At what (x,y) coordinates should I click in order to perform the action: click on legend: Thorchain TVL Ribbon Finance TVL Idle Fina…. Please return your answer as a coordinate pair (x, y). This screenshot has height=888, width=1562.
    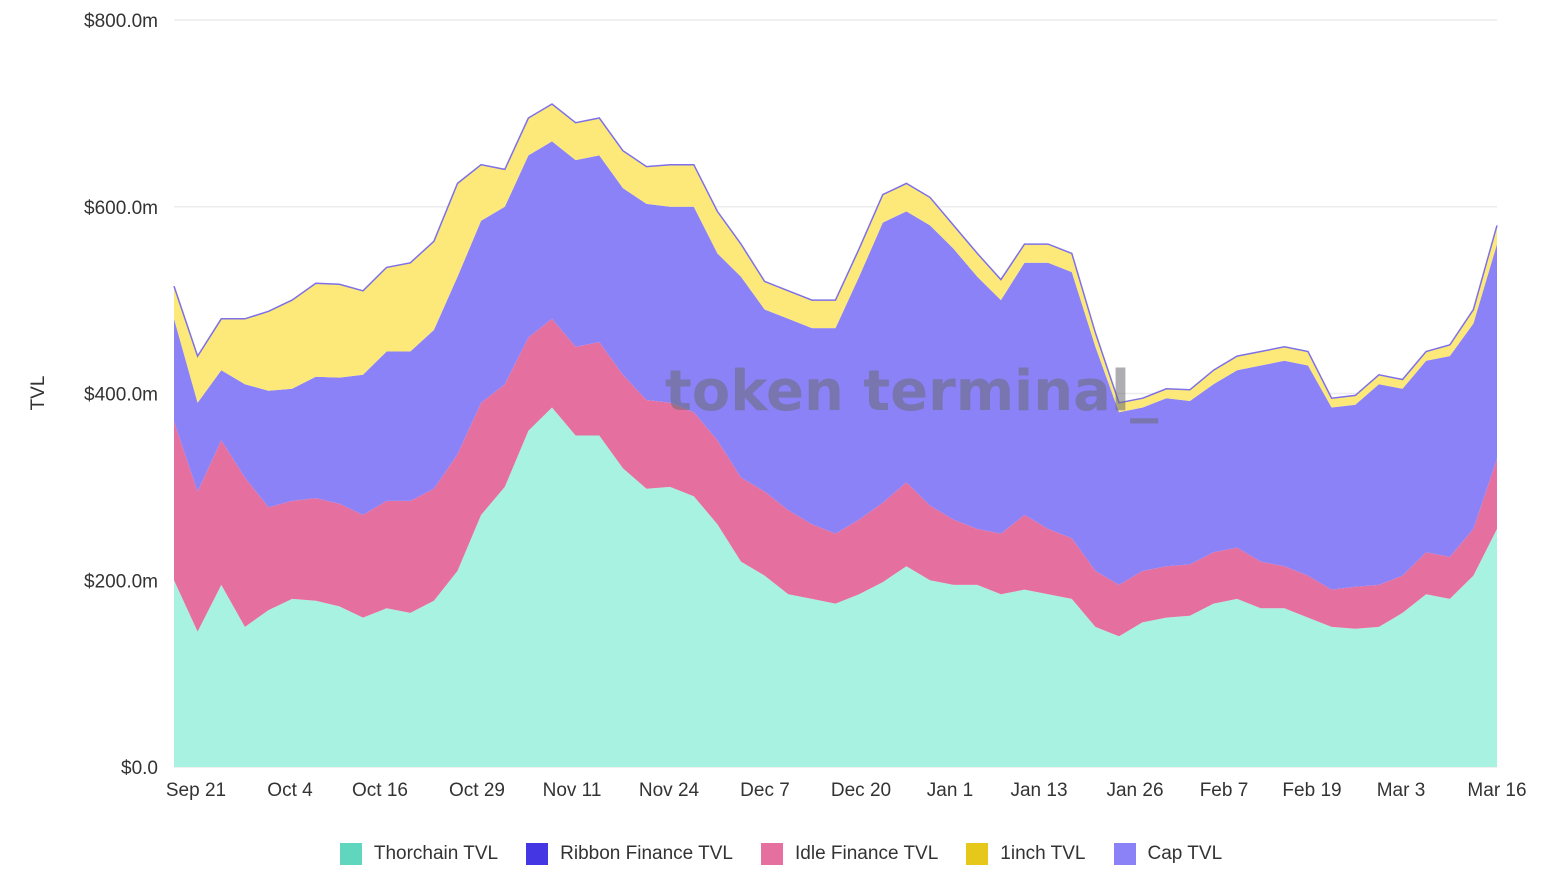
    Looking at the image, I should click on (781, 854).